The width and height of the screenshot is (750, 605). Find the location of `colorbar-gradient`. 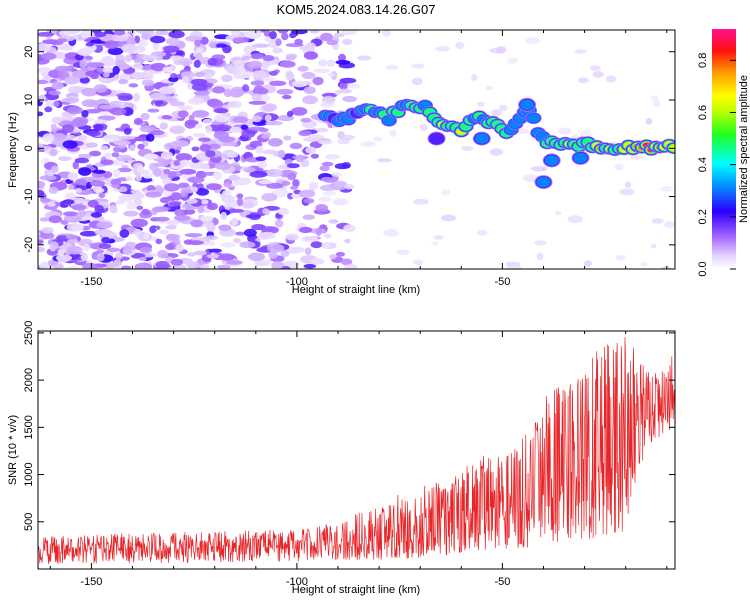

colorbar-gradient is located at coordinates (724, 149).